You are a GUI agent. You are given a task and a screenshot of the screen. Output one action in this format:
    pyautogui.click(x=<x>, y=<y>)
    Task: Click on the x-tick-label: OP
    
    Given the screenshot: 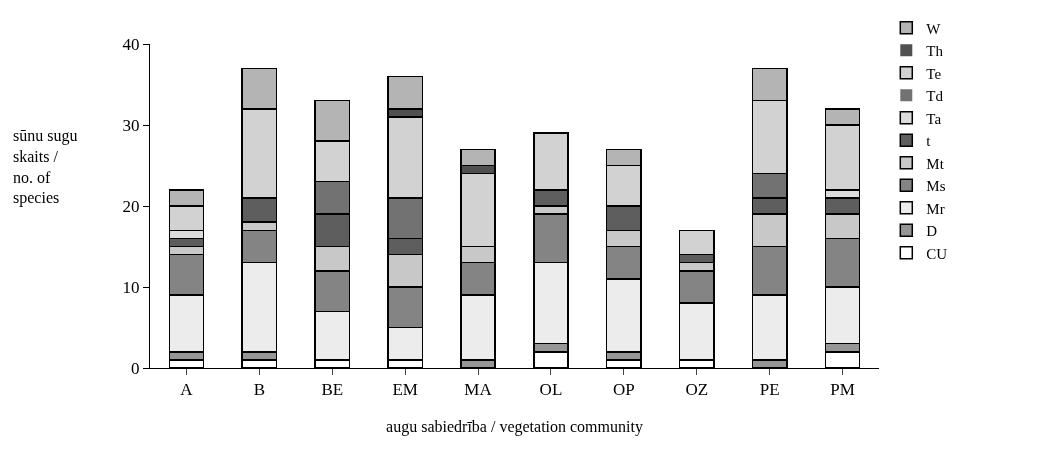 What is the action you would take?
    pyautogui.click(x=623, y=390)
    